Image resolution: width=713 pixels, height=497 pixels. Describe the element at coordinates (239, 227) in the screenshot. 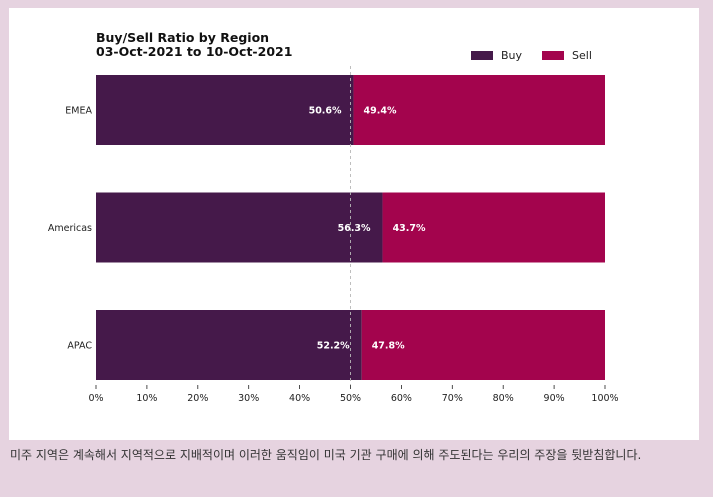

I see `bar-buy-americas` at that location.